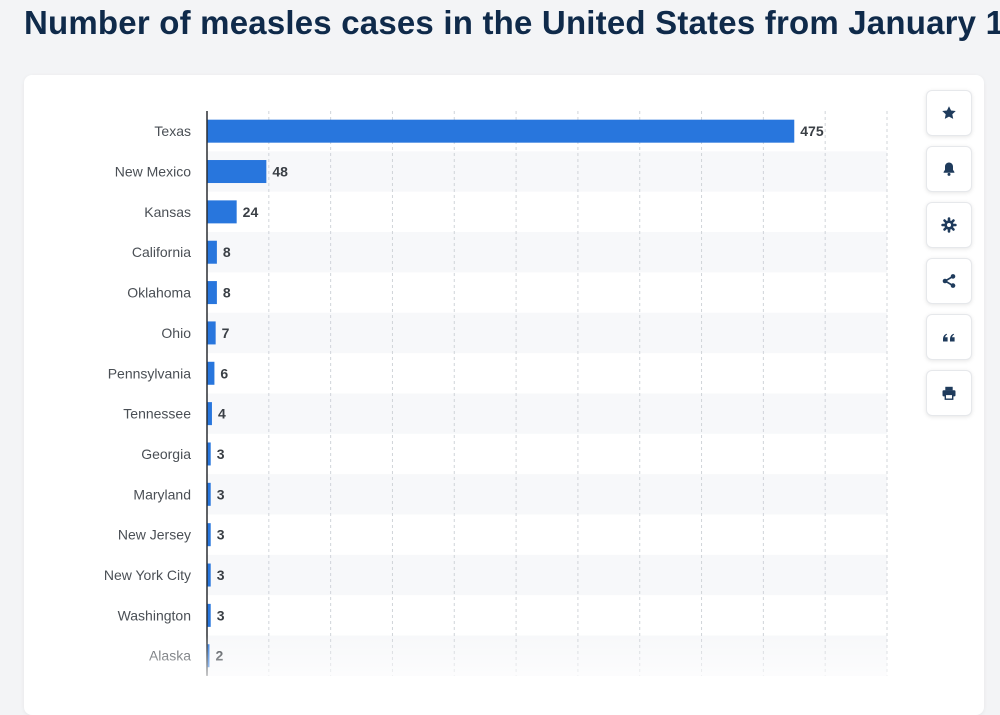 The height and width of the screenshot is (715, 1000). What do you see at coordinates (157, 414) in the screenshot?
I see `category-label: Tennessee` at bounding box center [157, 414].